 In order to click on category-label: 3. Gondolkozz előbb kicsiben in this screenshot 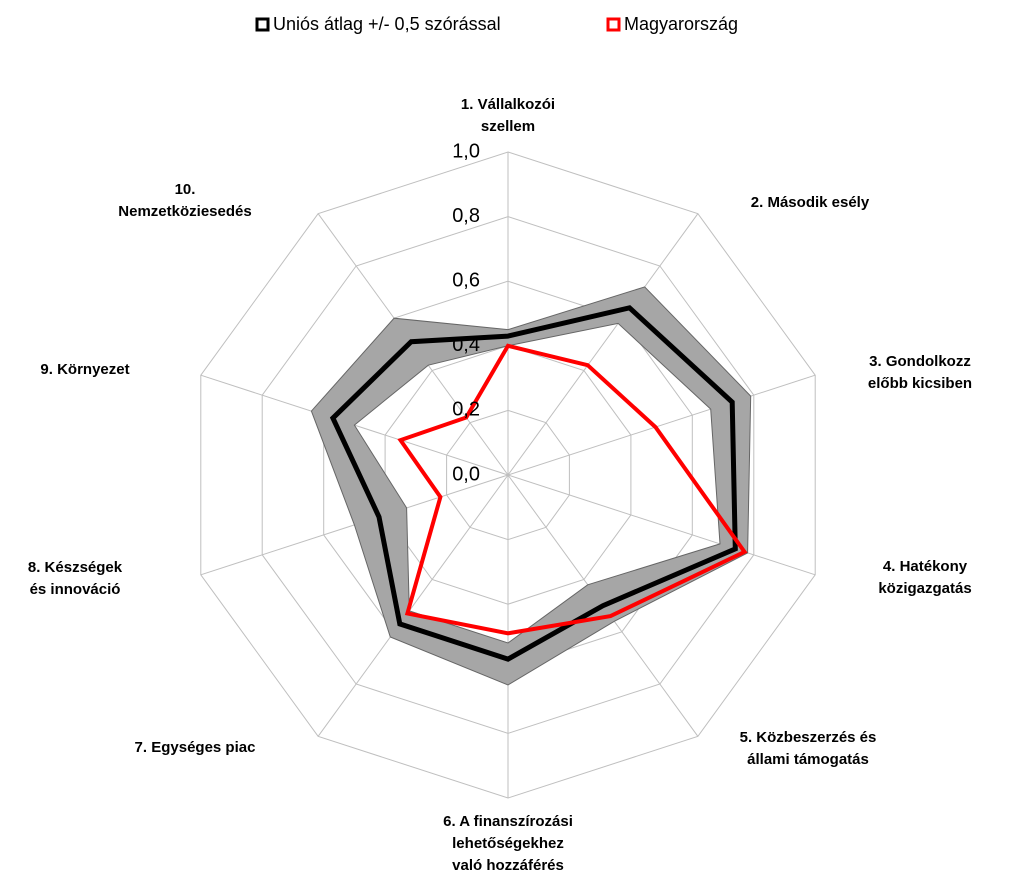, I will do `click(920, 372)`.